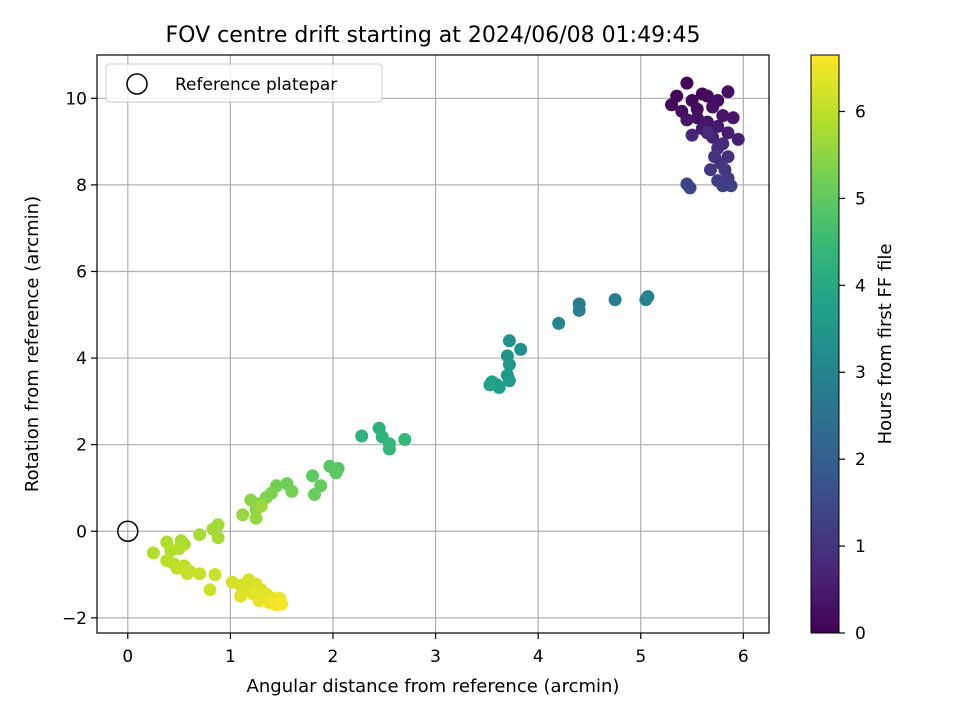 This screenshot has height=720, width=960. I want to click on legend-box, so click(244, 83).